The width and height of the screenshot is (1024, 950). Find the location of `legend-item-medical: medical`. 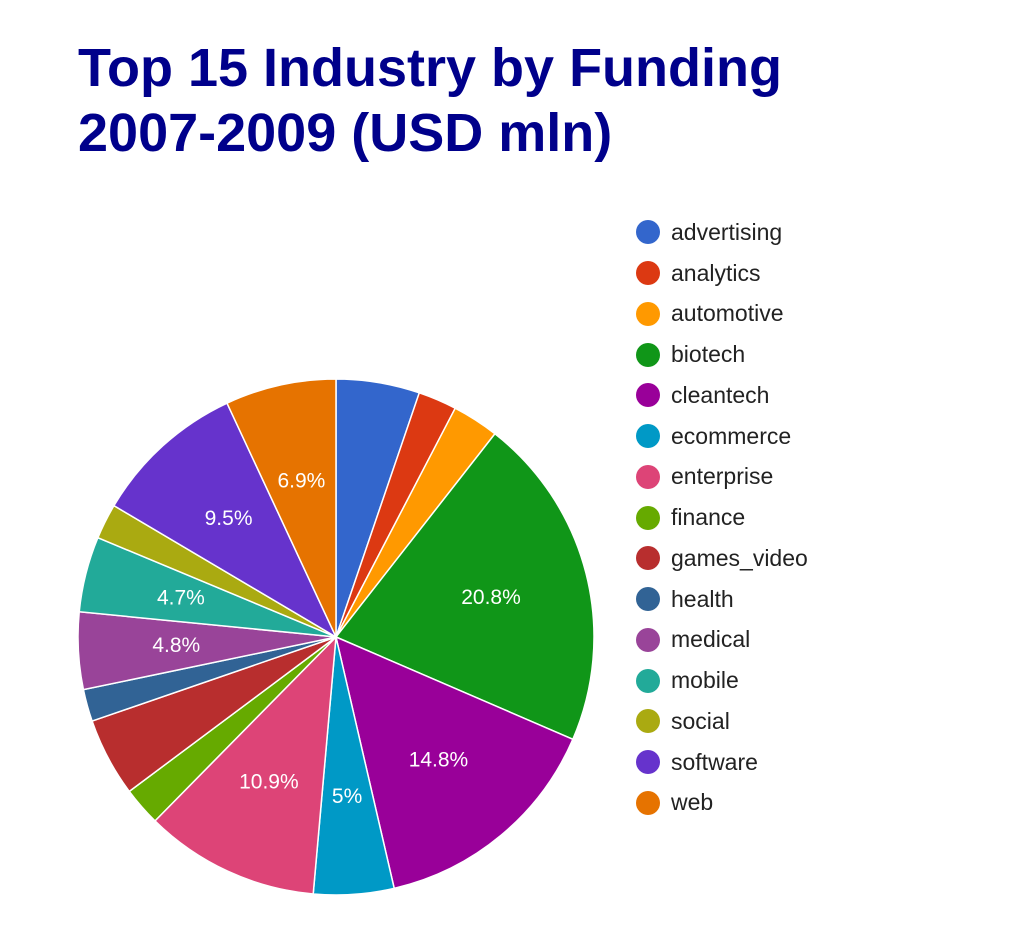

legend-item-medical: medical is located at coordinates (722, 640).